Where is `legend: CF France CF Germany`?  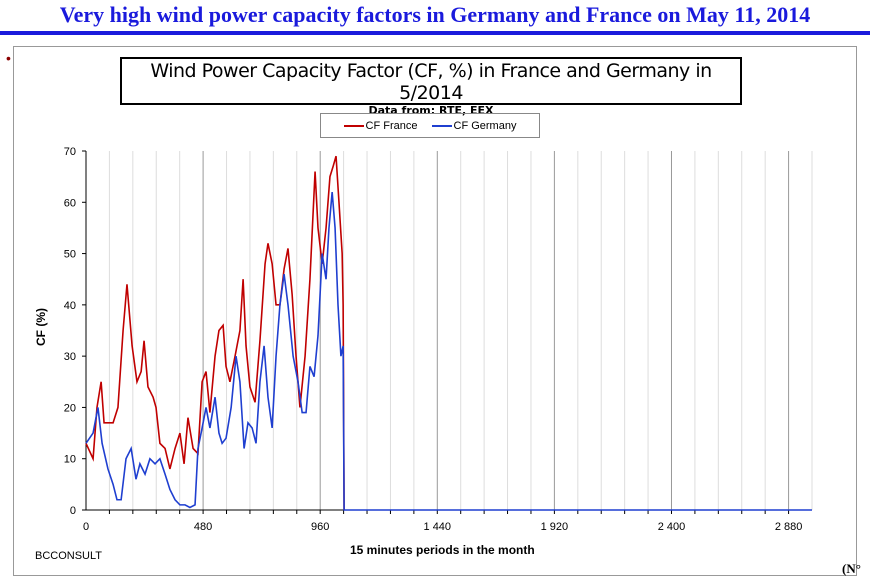
legend: CF France CF Germany is located at coordinates (430, 125).